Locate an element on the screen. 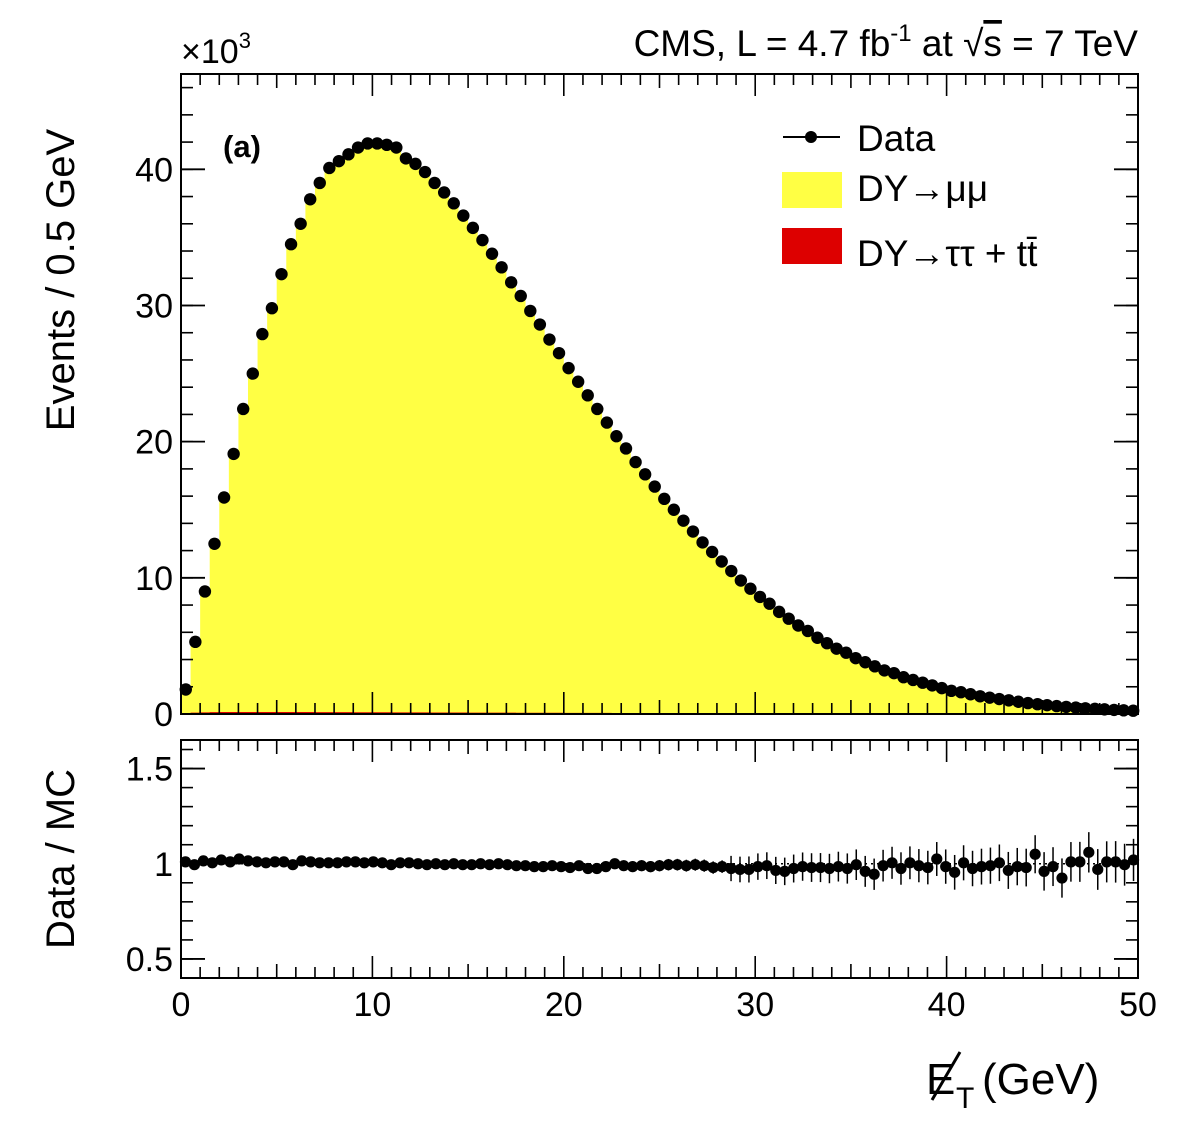  legend-dytautau-swatch is located at coordinates (812, 246).